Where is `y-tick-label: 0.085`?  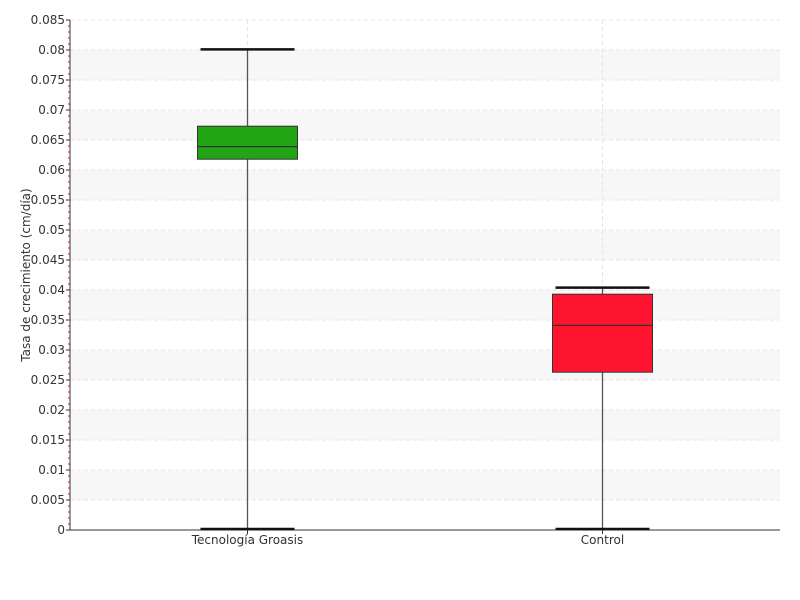
y-tick-label: 0.085 is located at coordinates (48, 20).